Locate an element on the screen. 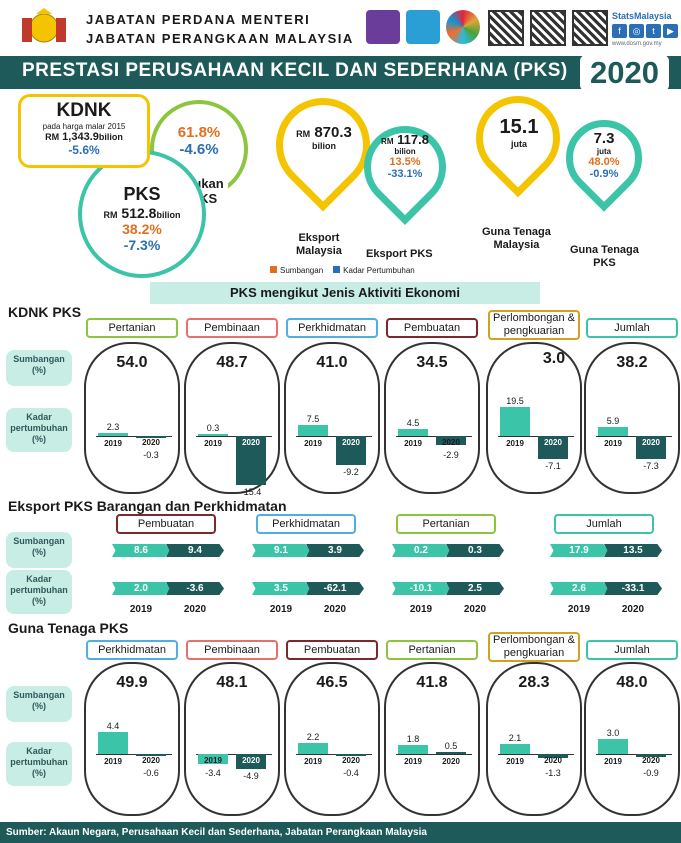 The height and width of the screenshot is (843, 681). eksport-category-2: Pertanian is located at coordinates (446, 524).